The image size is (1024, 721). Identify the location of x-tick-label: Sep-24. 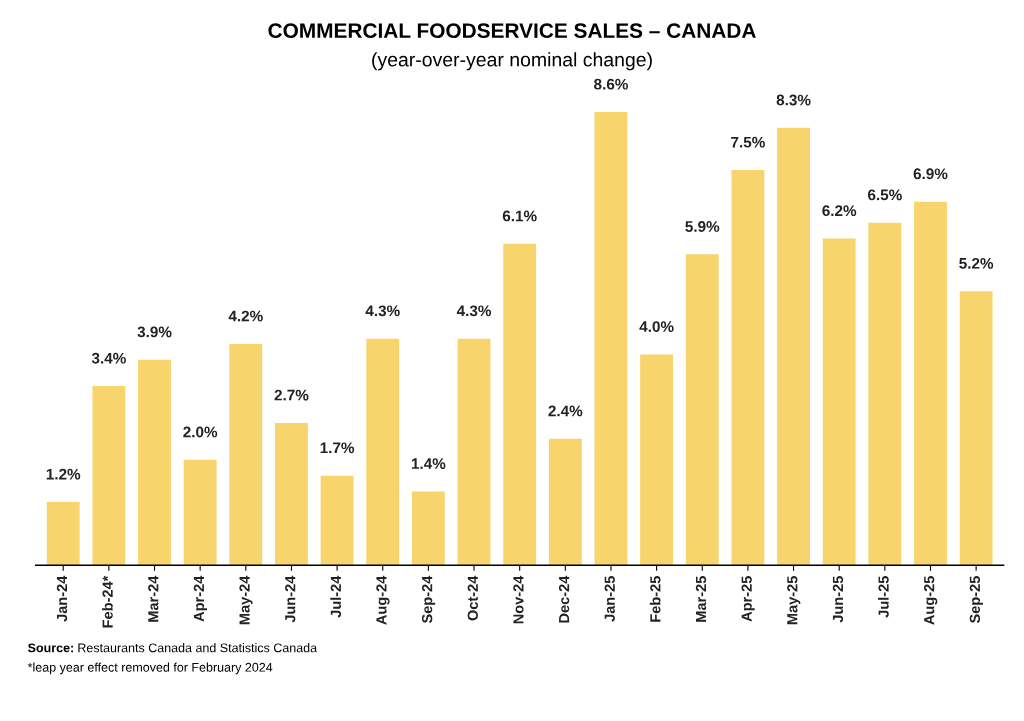
(428, 599).